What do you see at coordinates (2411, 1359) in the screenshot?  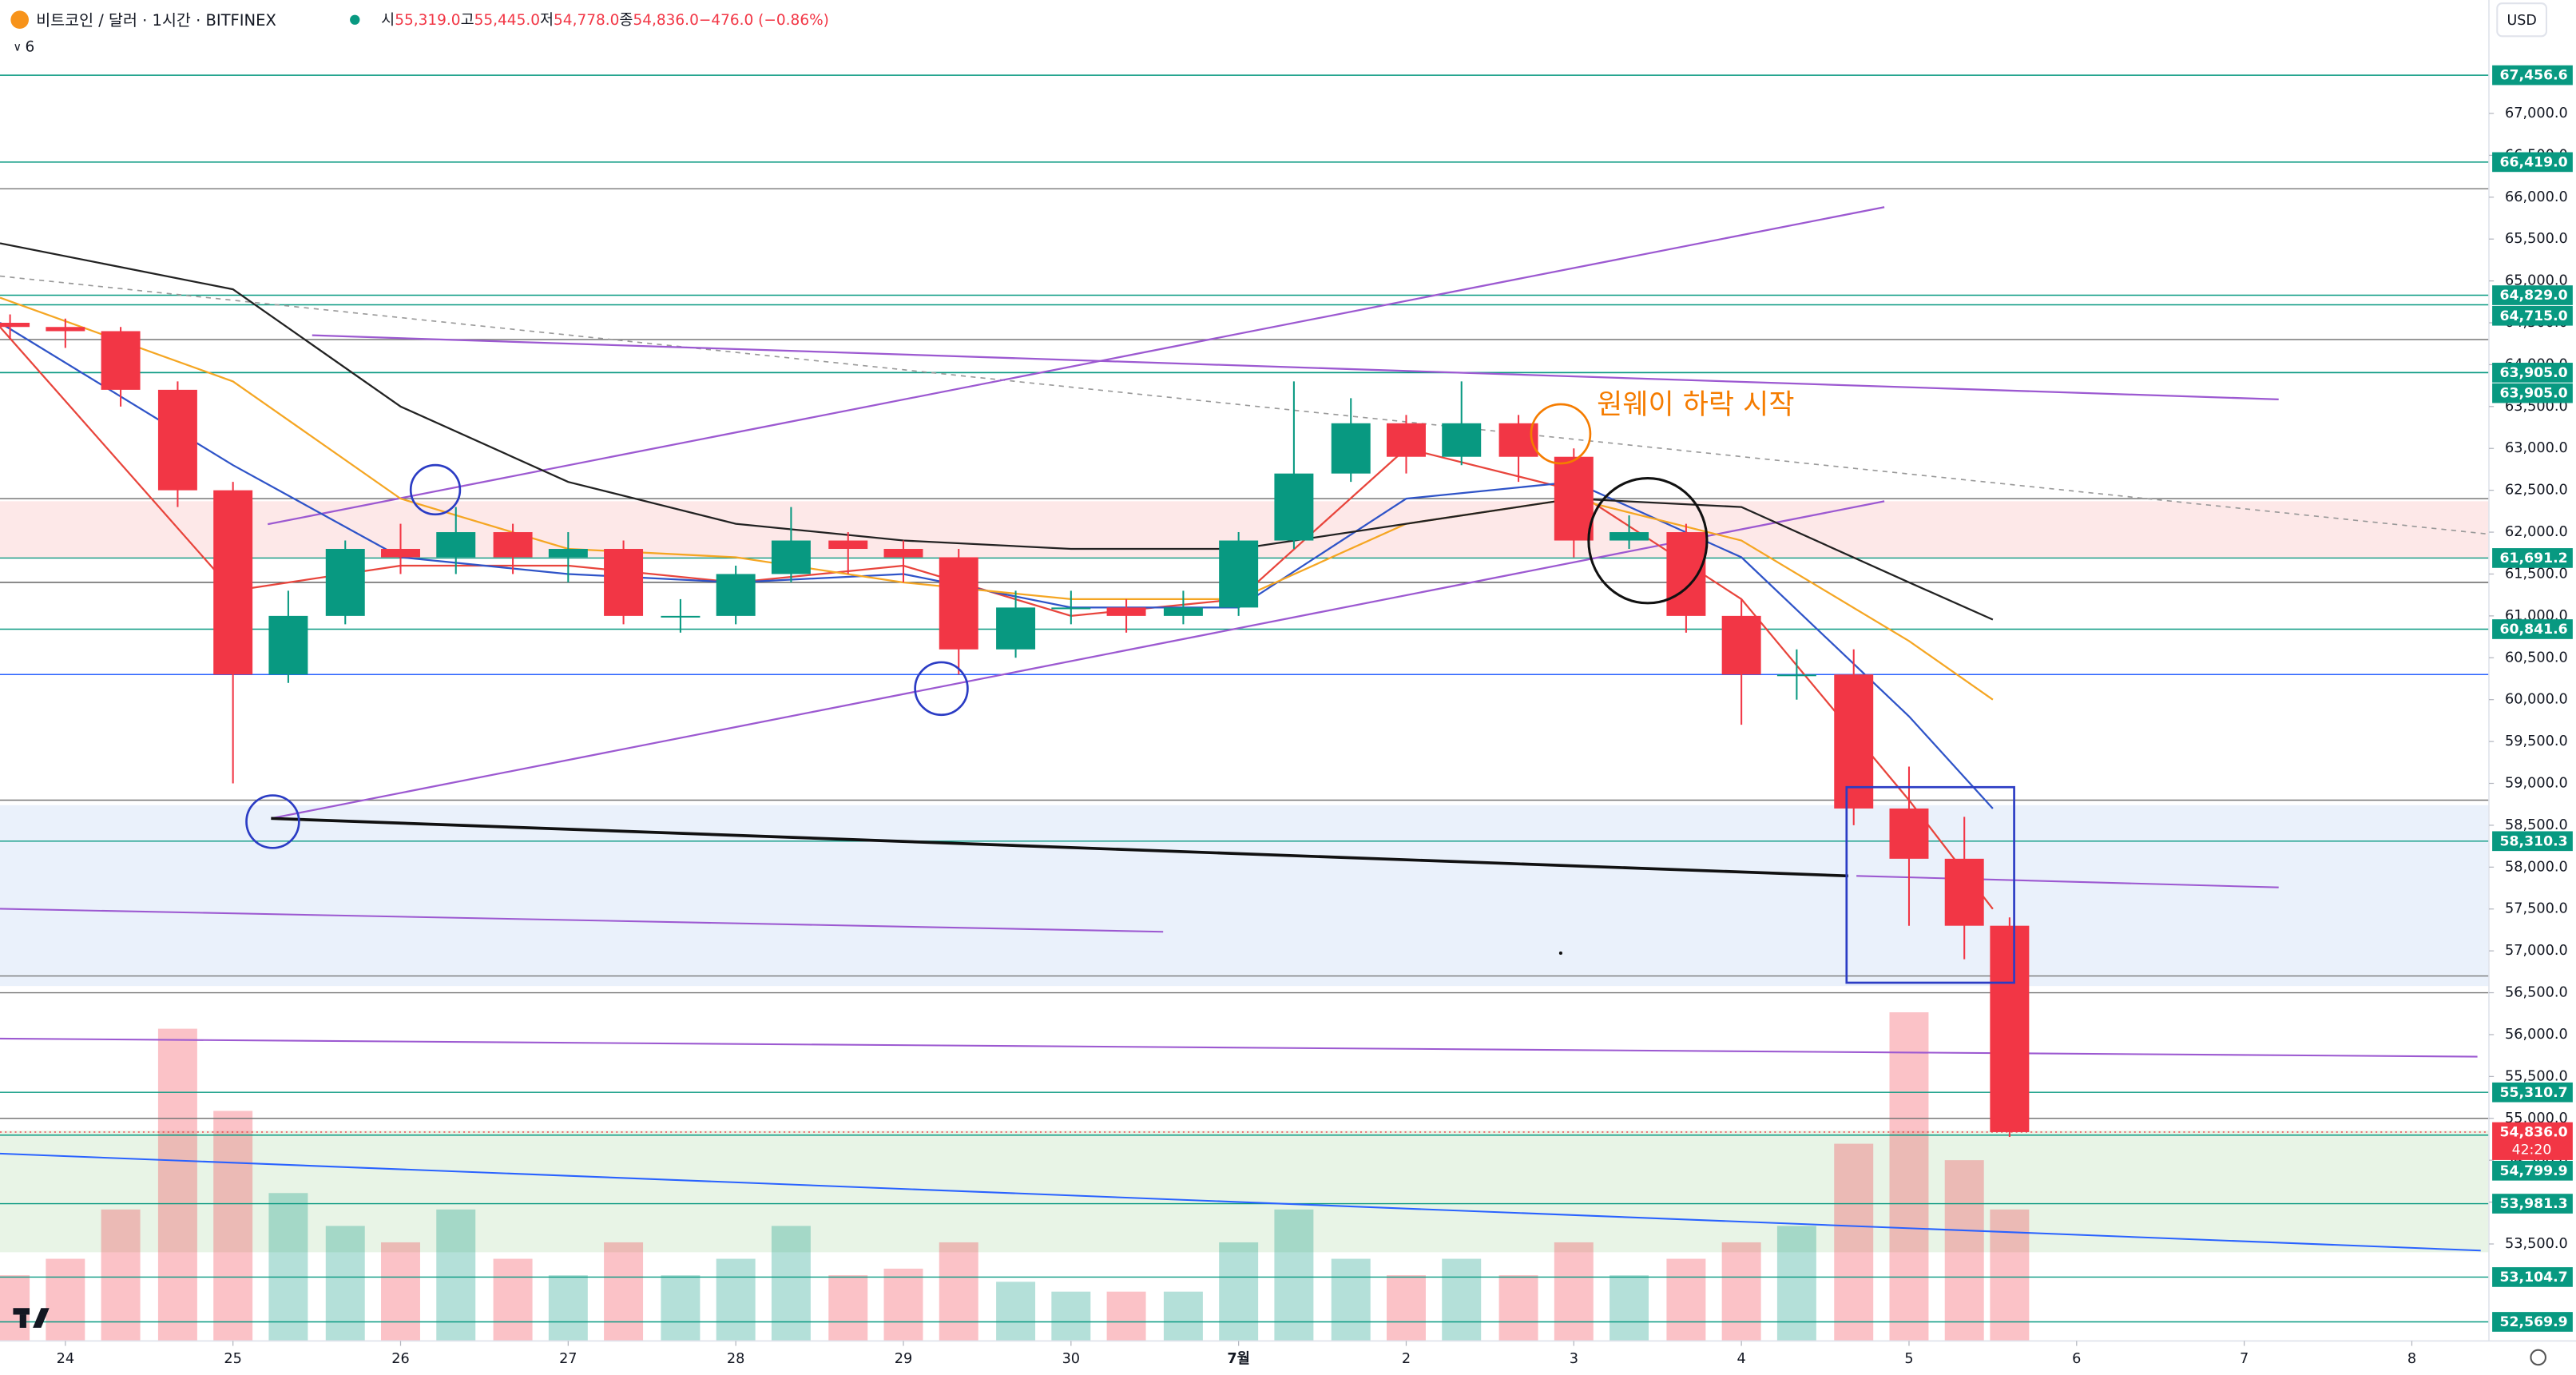 I see `x-tick-label: 8` at bounding box center [2411, 1359].